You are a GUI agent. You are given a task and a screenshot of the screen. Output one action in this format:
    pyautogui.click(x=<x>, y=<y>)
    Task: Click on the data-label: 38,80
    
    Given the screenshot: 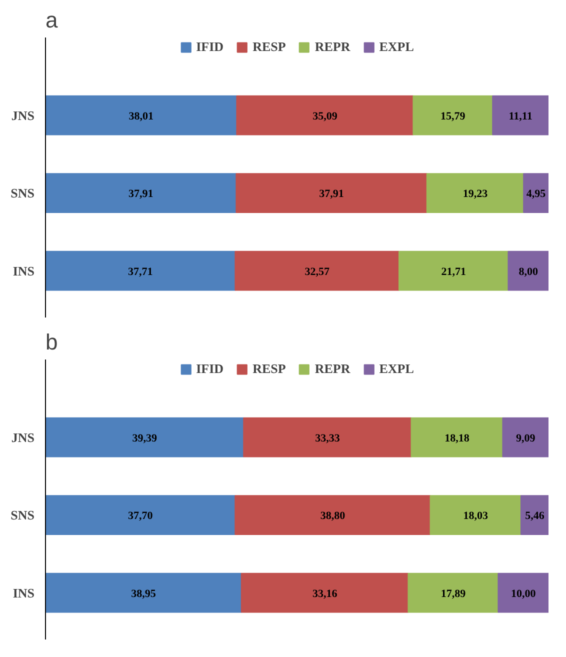 What is the action you would take?
    pyautogui.click(x=333, y=516)
    